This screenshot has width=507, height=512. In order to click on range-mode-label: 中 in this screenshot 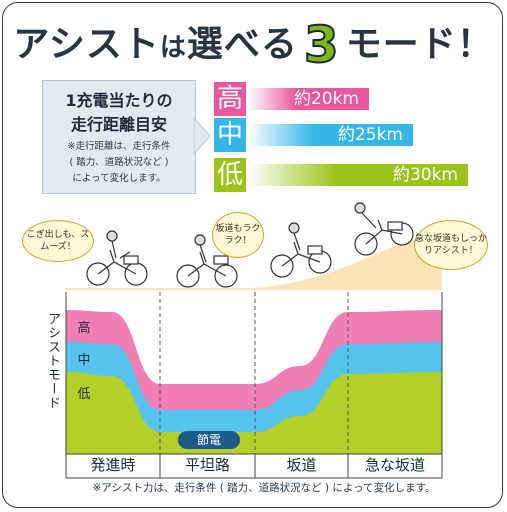, I will do `click(230, 135)`.